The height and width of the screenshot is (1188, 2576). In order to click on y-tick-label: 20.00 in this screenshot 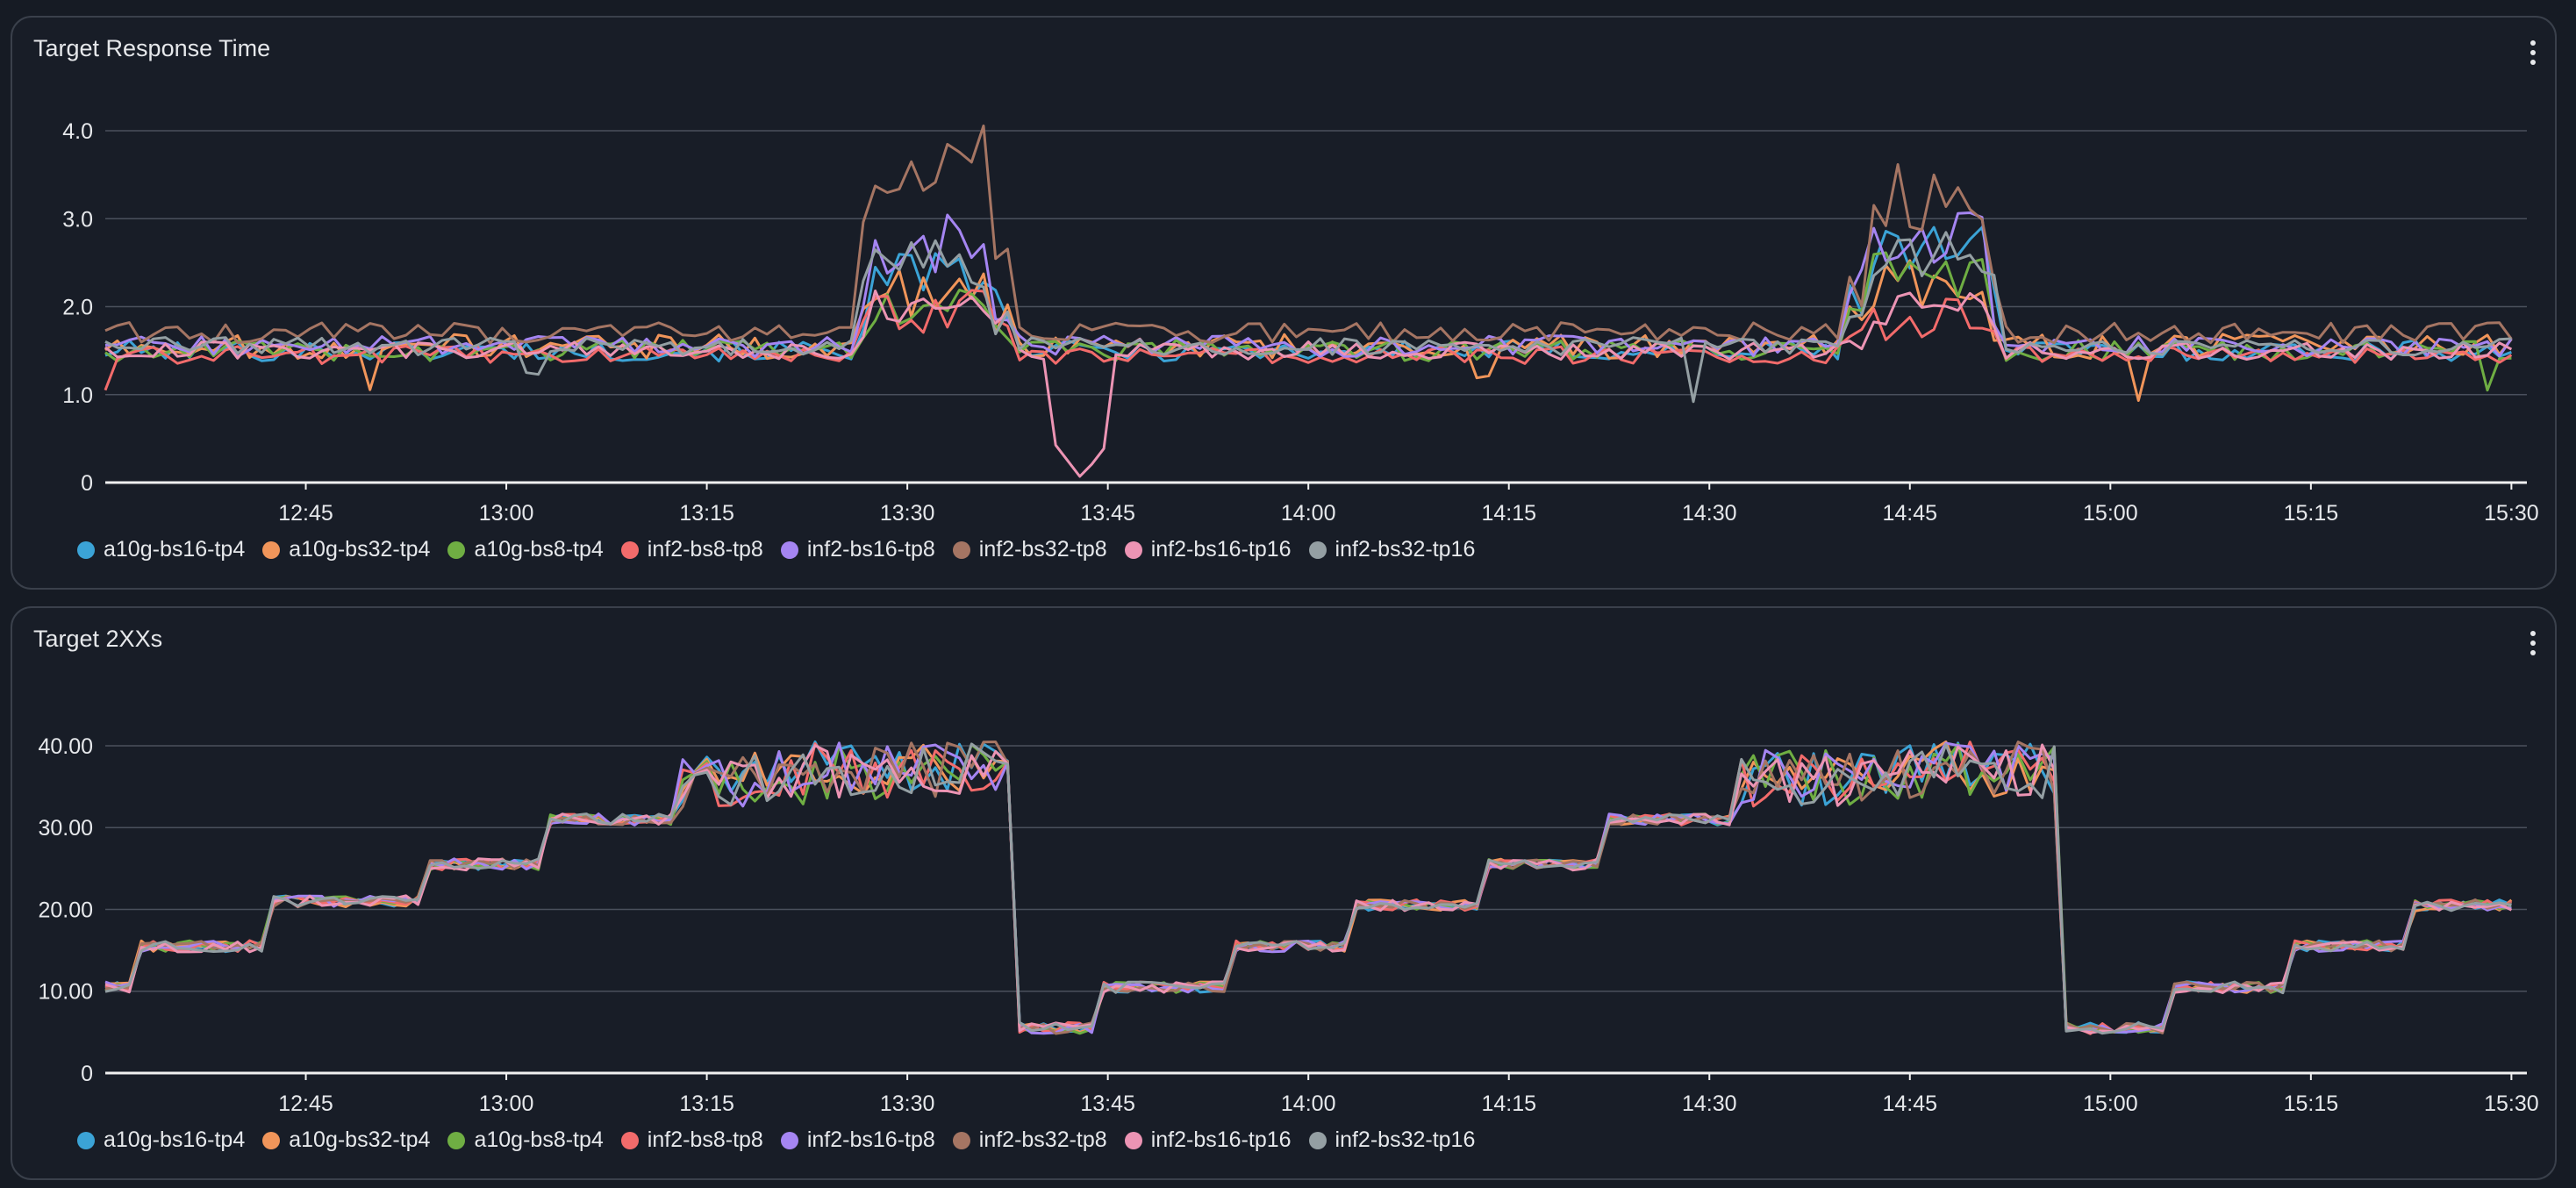, I will do `click(65, 910)`.